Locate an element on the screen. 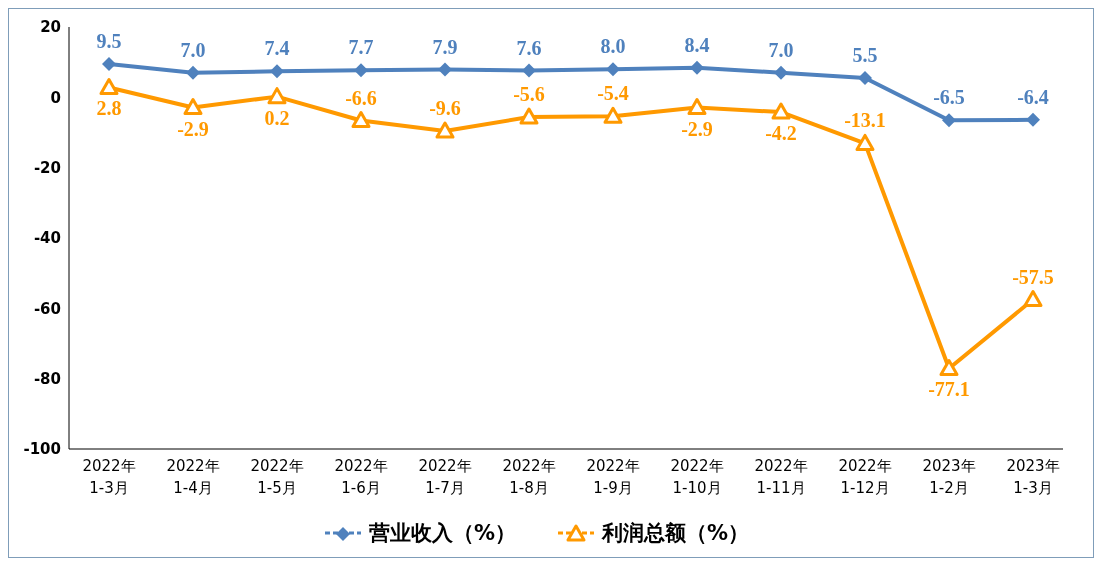 This screenshot has width=1102, height=566. x-tick-label: 2022年 1-12月 is located at coordinates (865, 477).